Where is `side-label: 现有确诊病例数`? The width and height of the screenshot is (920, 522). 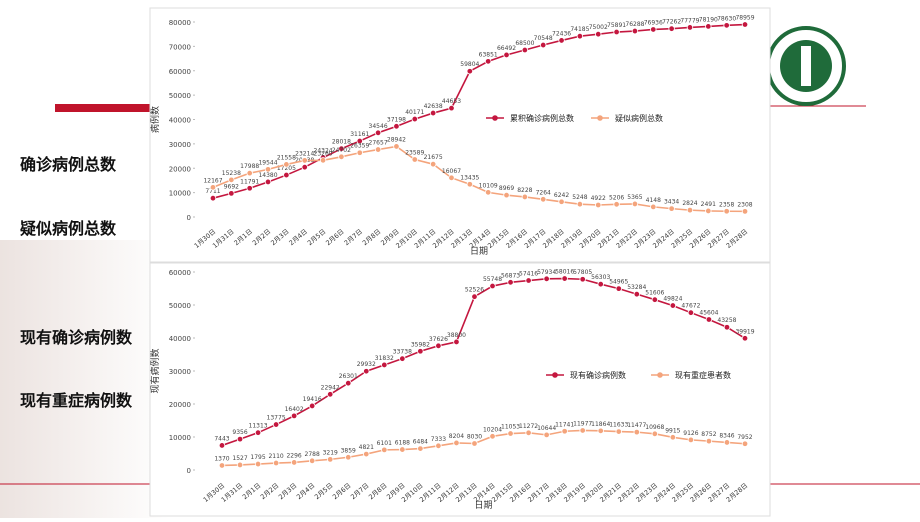
side-label: 现有确诊病例数 is located at coordinates (76, 337).